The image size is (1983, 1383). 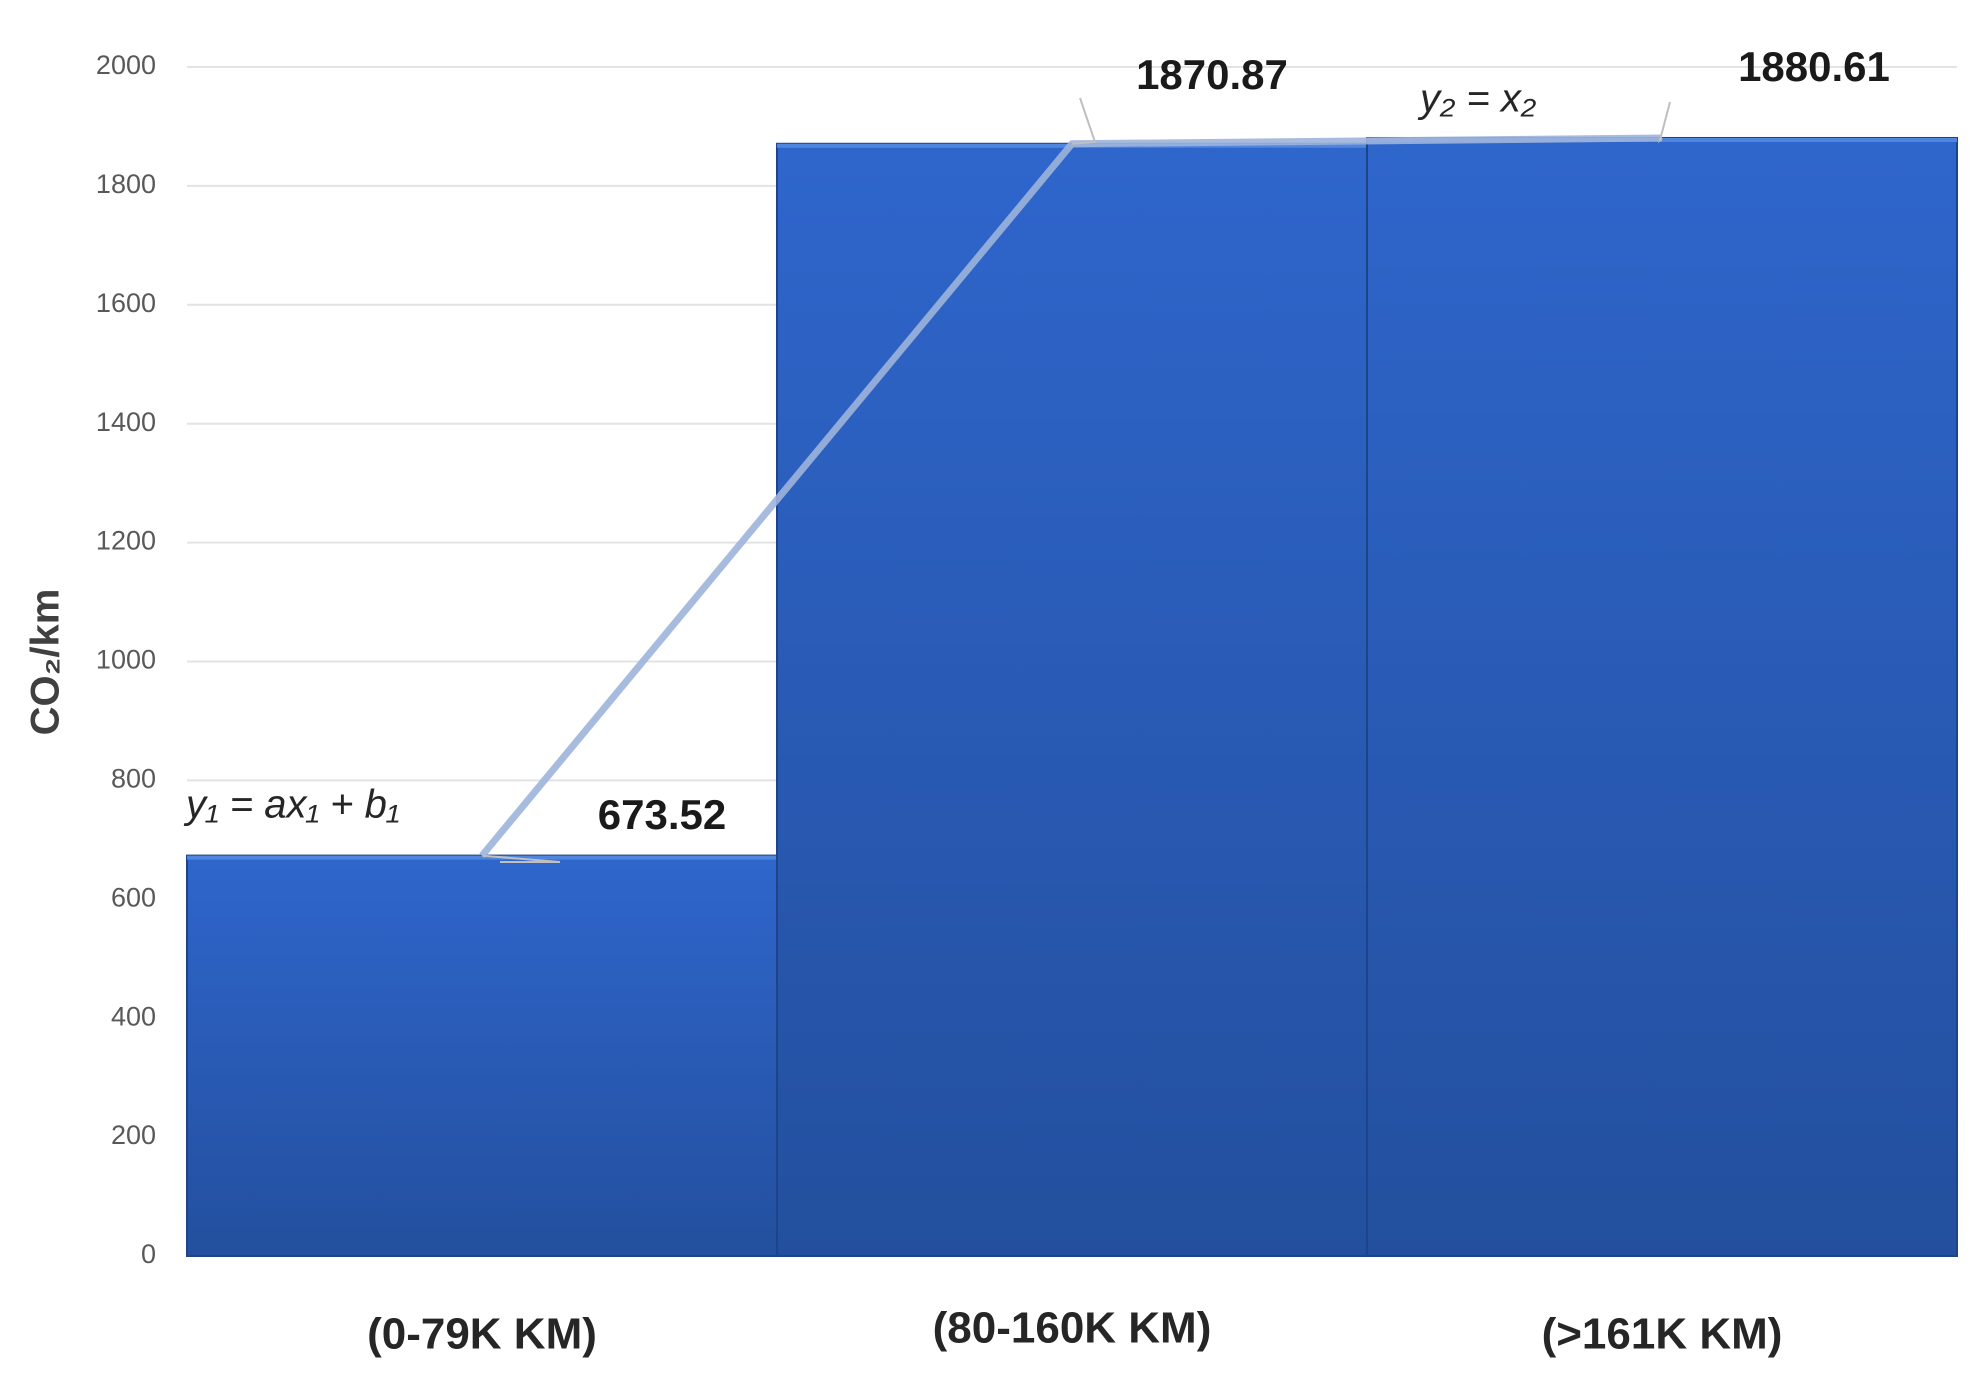 I want to click on data-label: 673.52, so click(x=662, y=814).